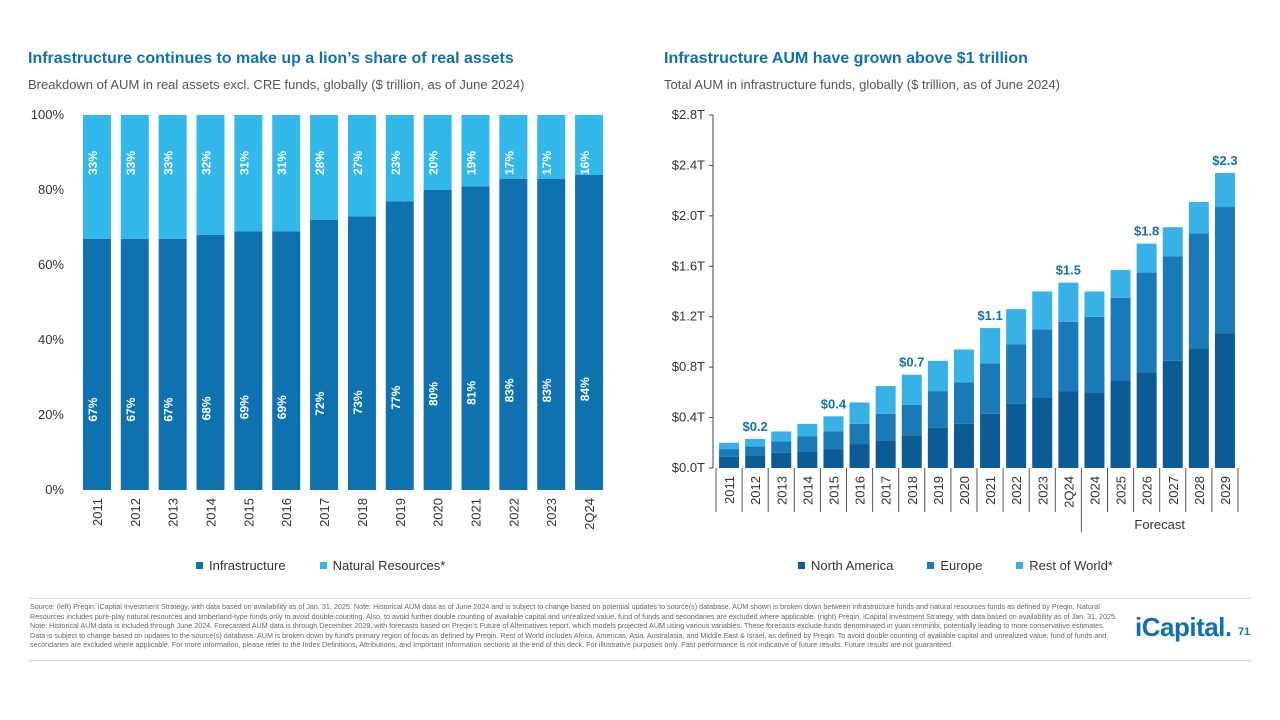 This screenshot has height=720, width=1280. I want to click on bar-rest-of-world-2027, so click(1172, 242).